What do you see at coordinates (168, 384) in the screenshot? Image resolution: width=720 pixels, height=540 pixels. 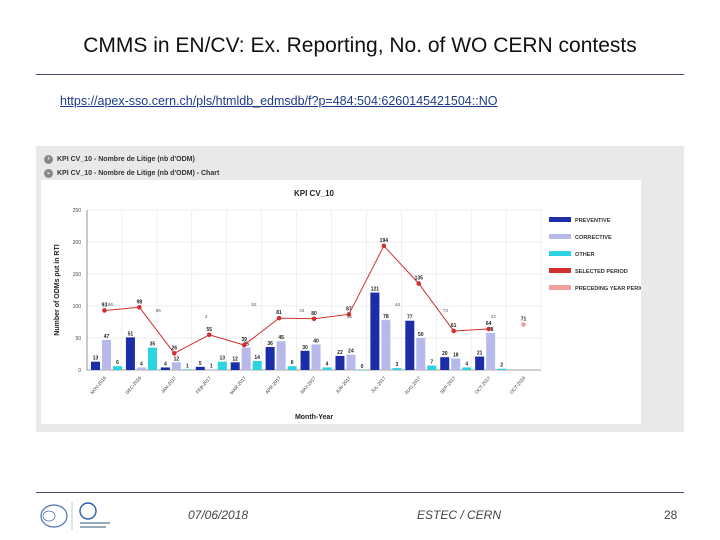 I see `x-tick-label: JAN-2017` at bounding box center [168, 384].